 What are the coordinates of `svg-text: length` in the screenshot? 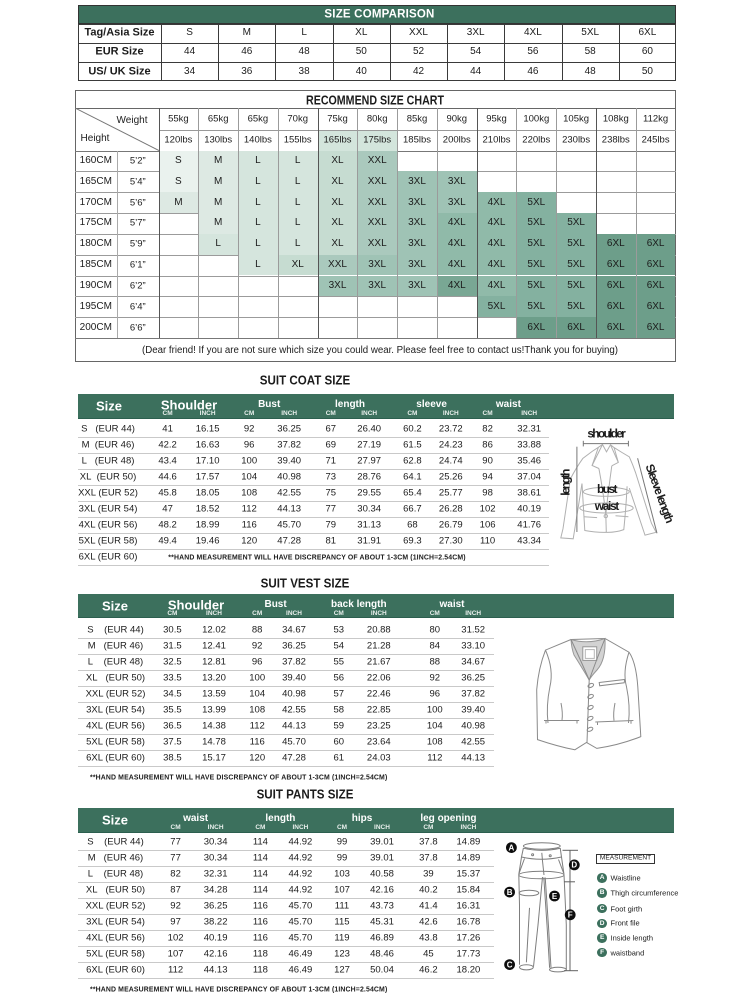 It's located at (565, 482).